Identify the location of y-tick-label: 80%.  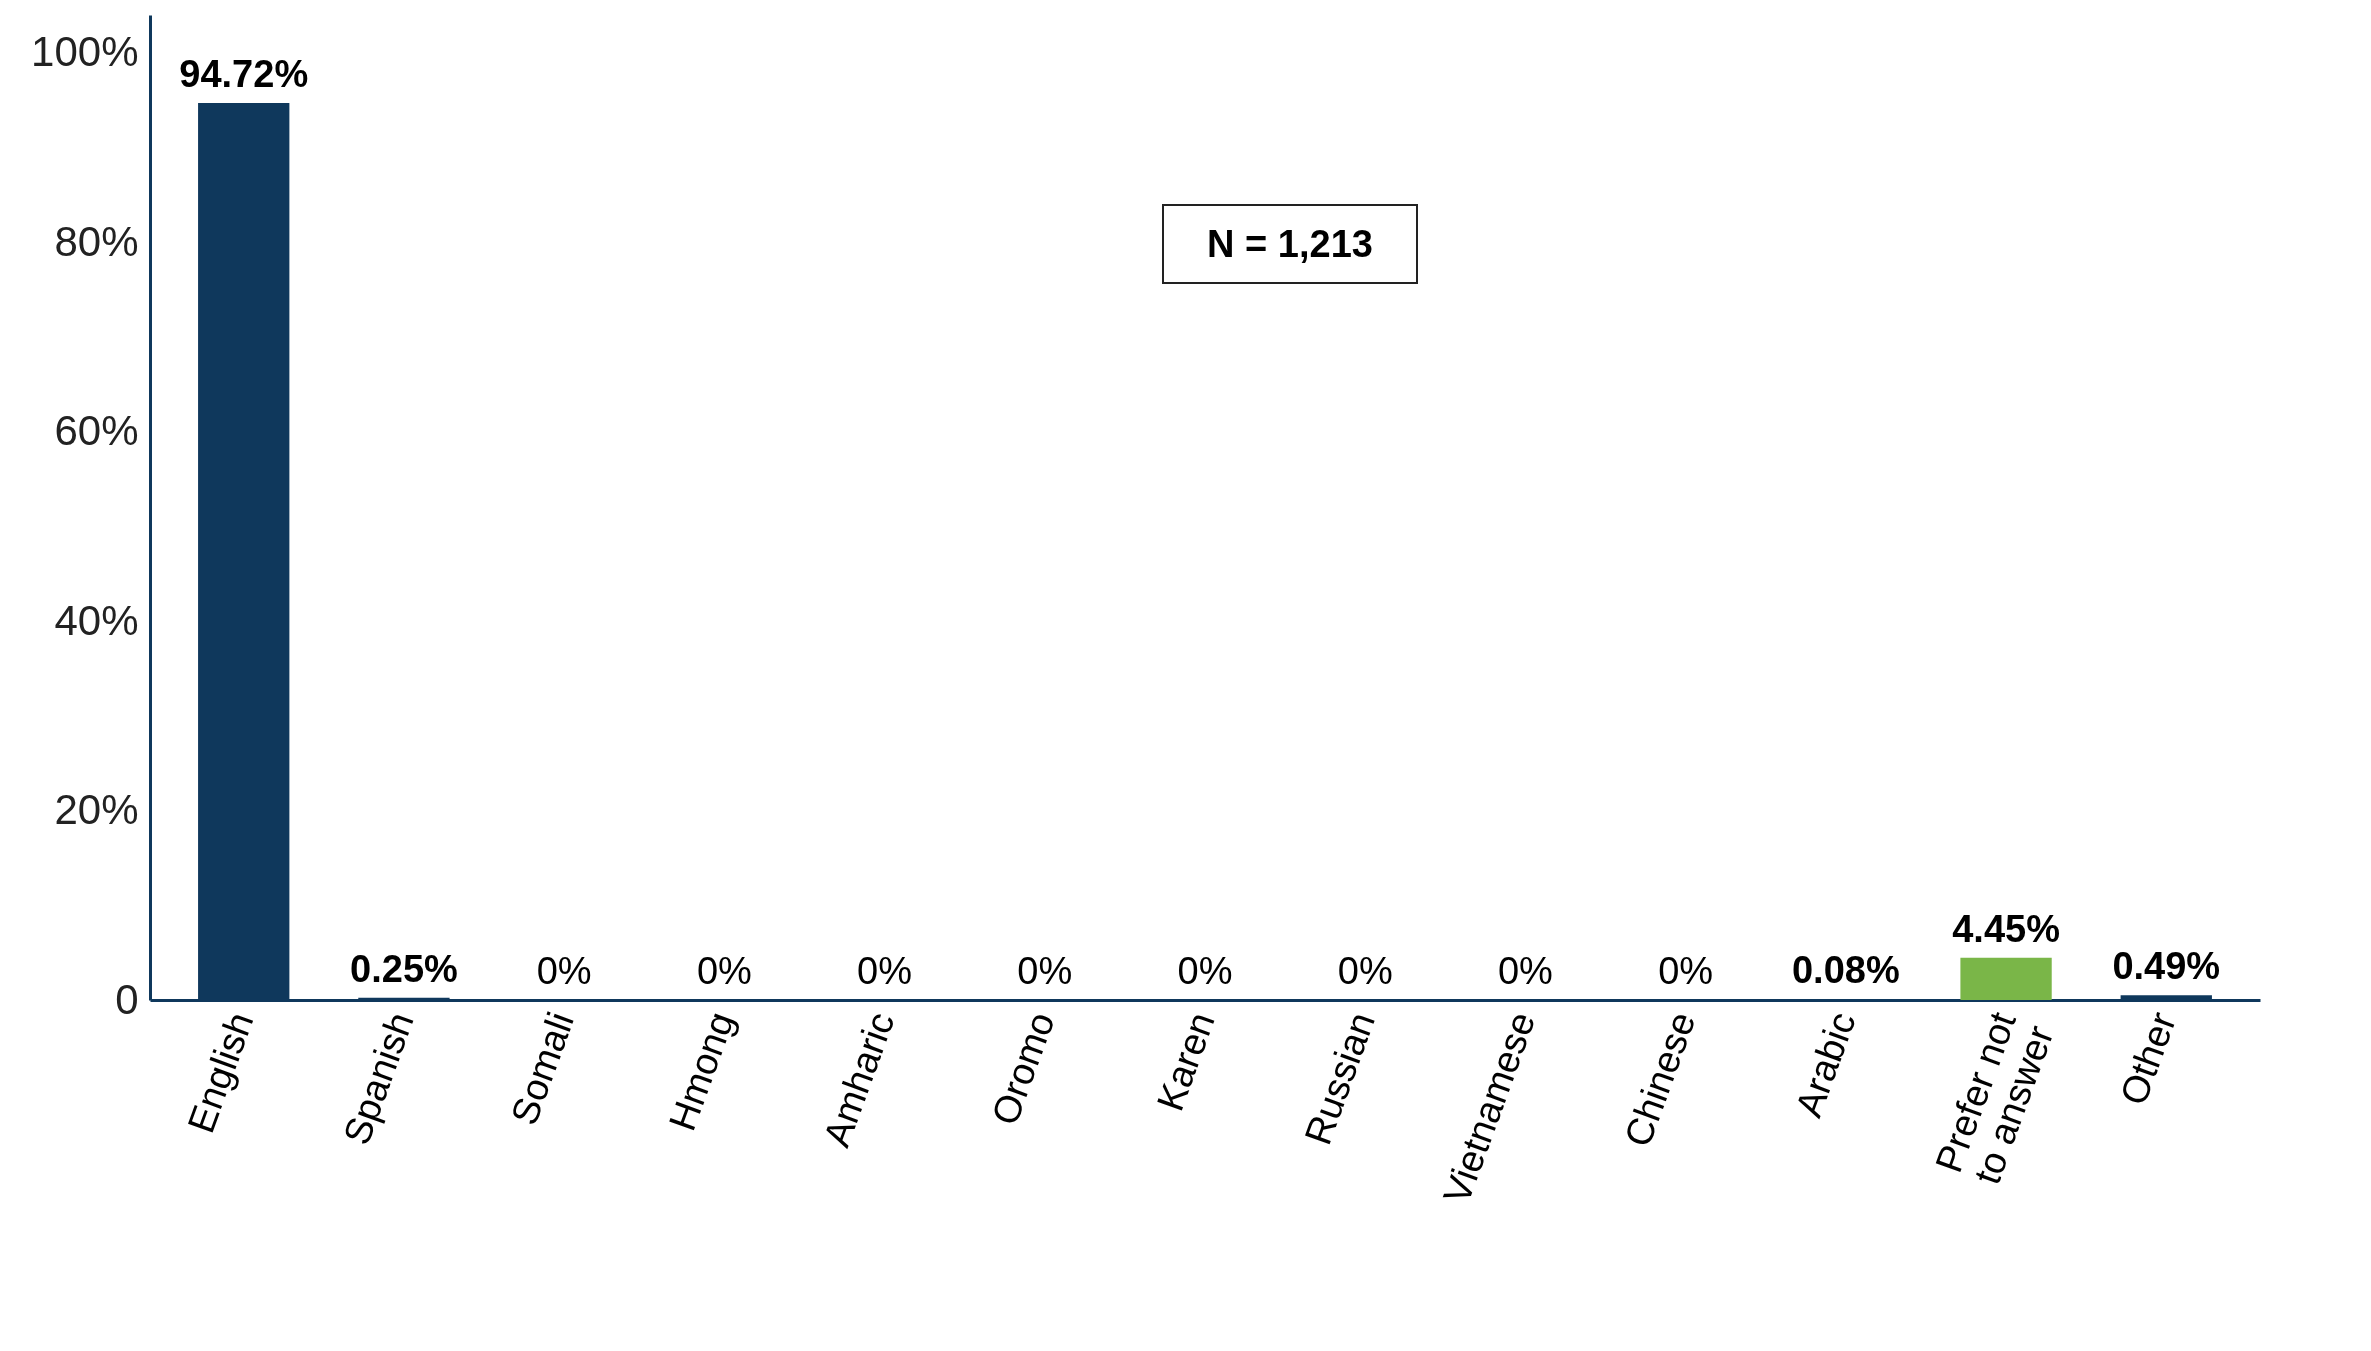
(96, 241).